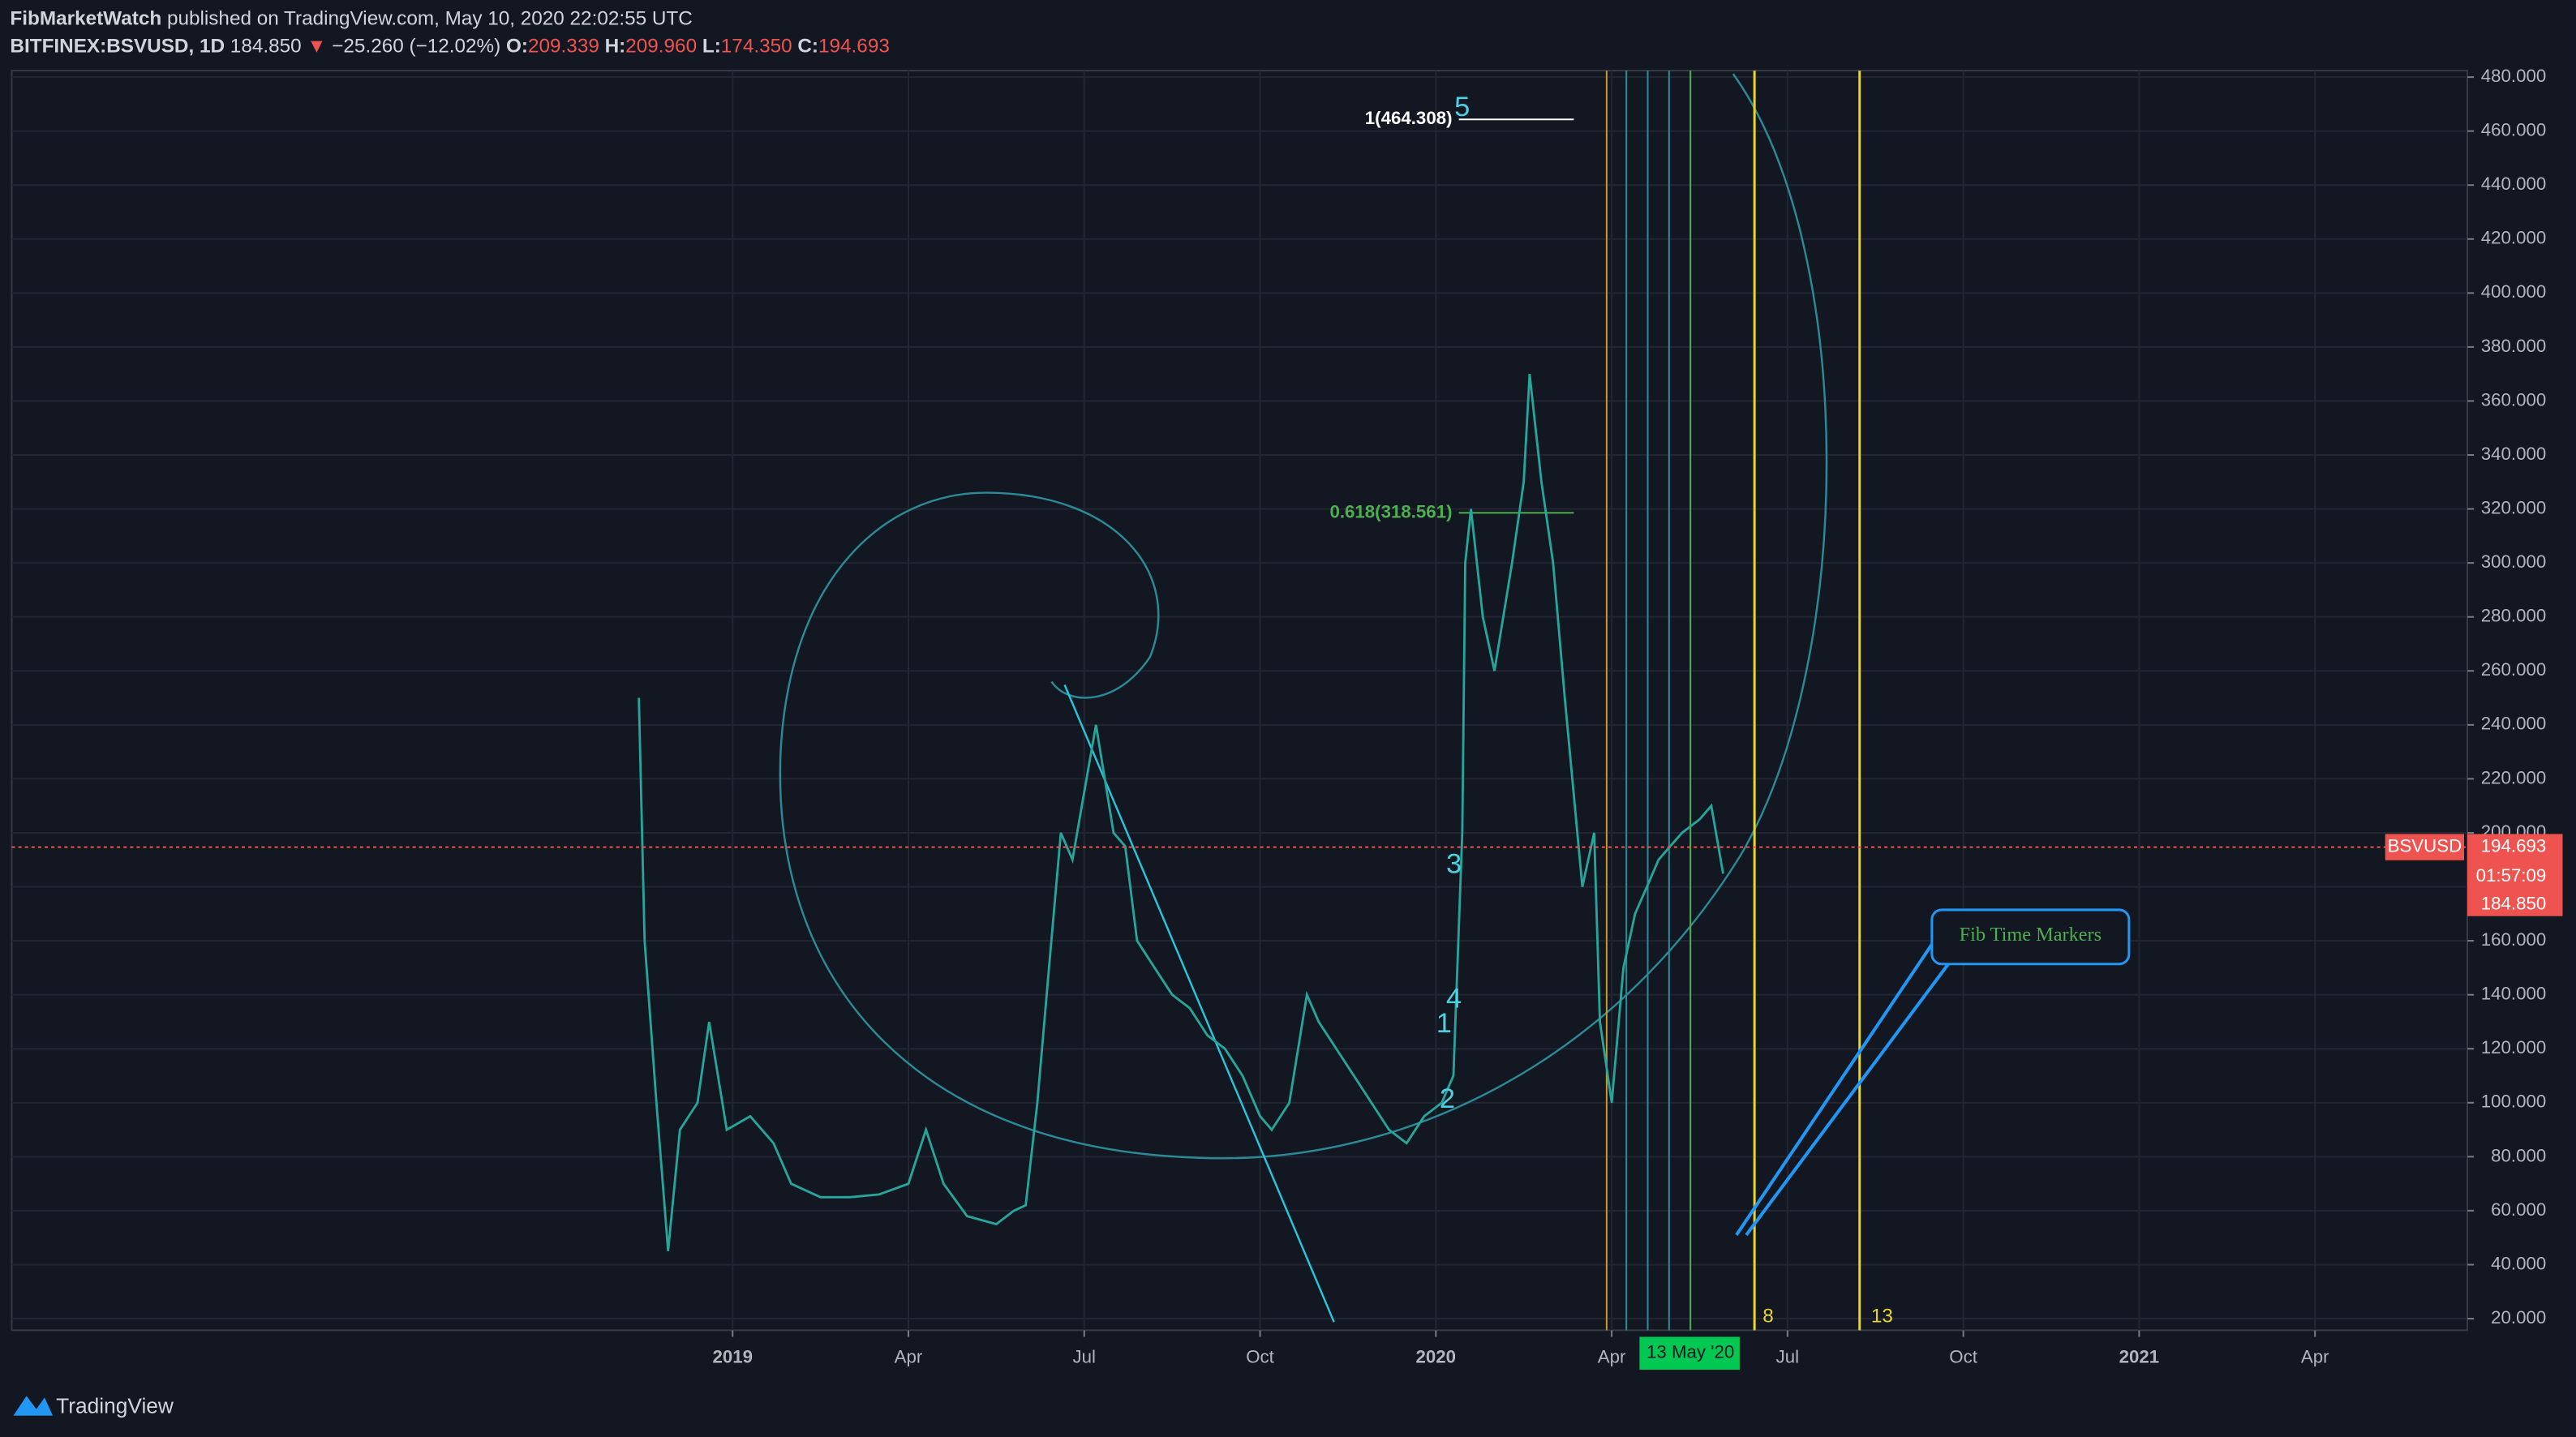  Describe the element at coordinates (2514, 777) in the screenshot. I see `y-tick-label: 220.000` at that location.